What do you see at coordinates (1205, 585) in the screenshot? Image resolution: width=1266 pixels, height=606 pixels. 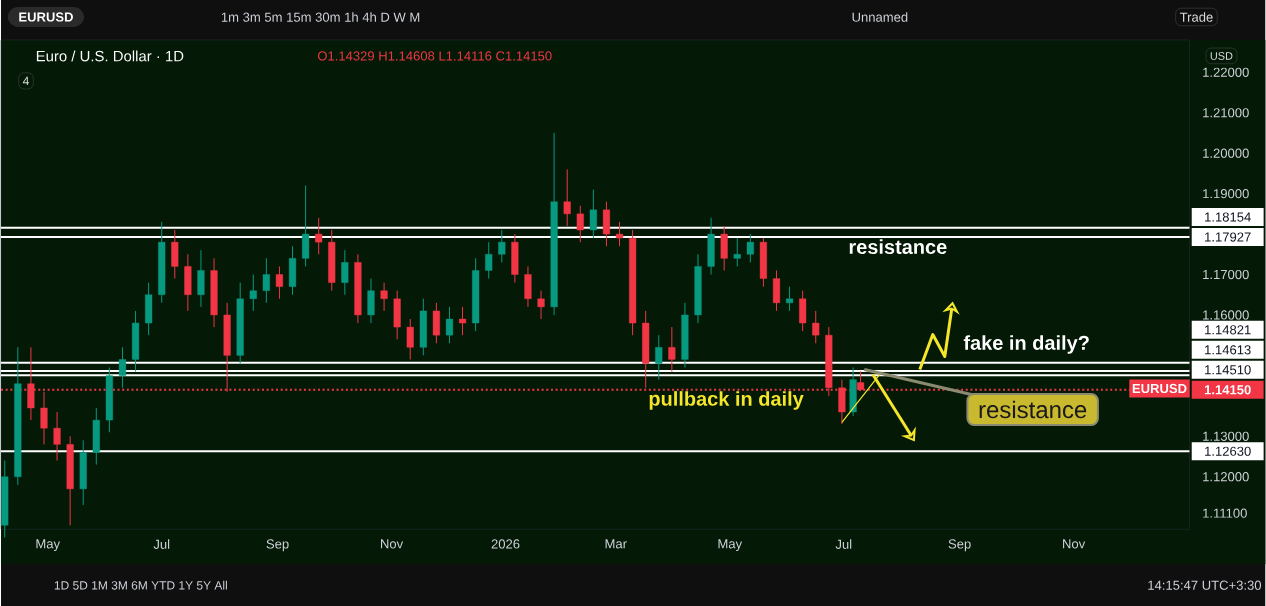 I see `text: 14:15:47 UTC+3:30` at bounding box center [1205, 585].